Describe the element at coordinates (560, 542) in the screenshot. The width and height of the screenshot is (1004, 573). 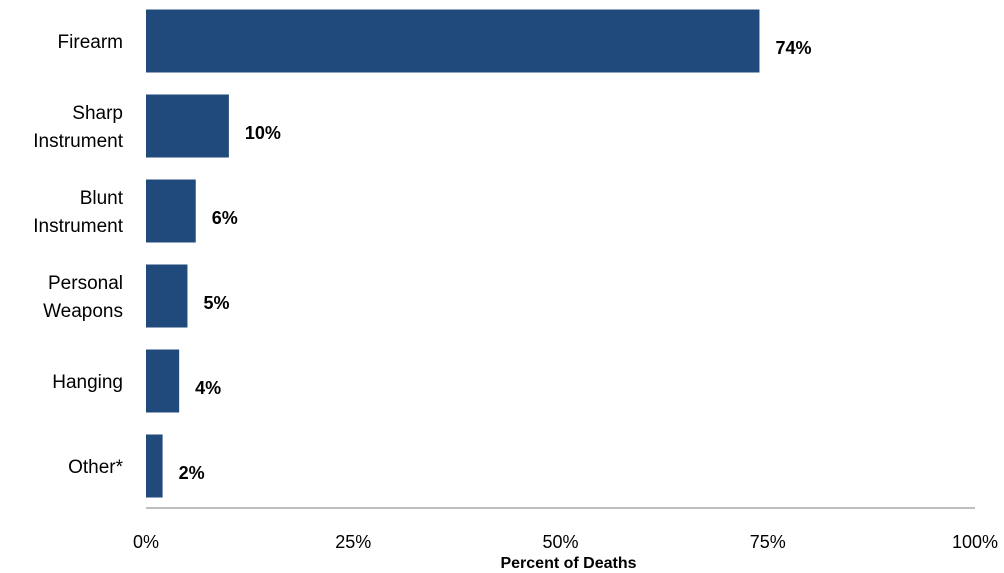
I see `x-tick-label-50: 50%` at that location.